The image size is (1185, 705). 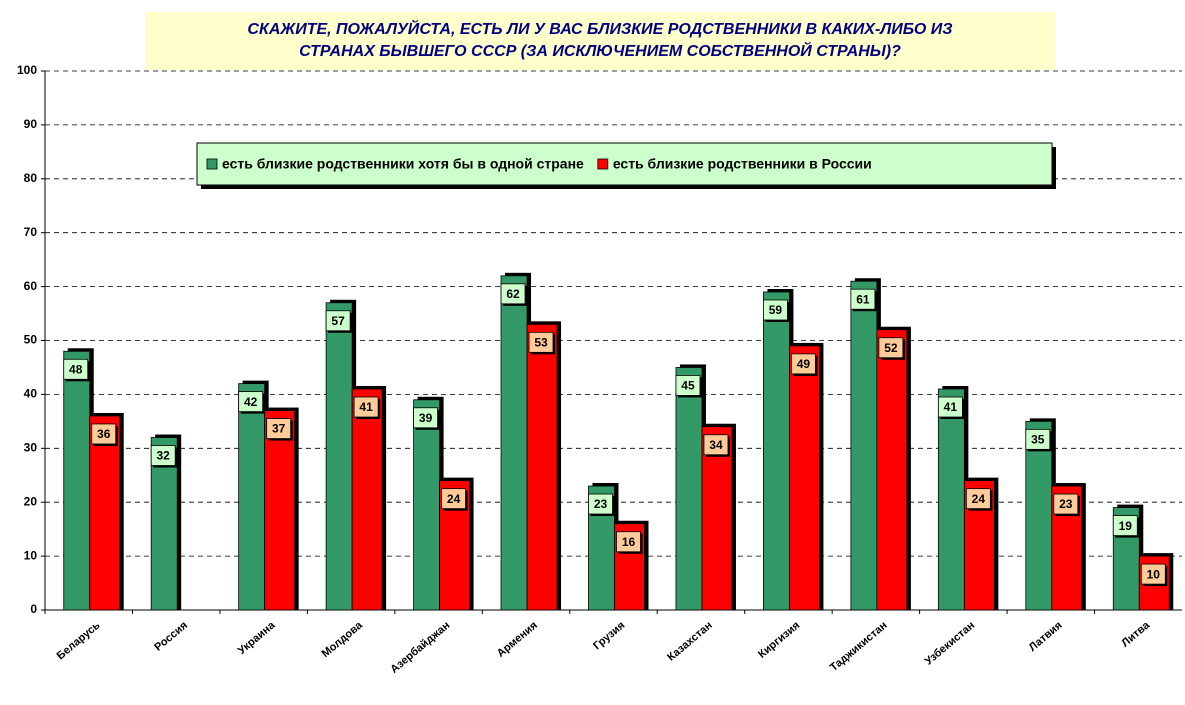 I want to click on data-label: 45, so click(x=688, y=386).